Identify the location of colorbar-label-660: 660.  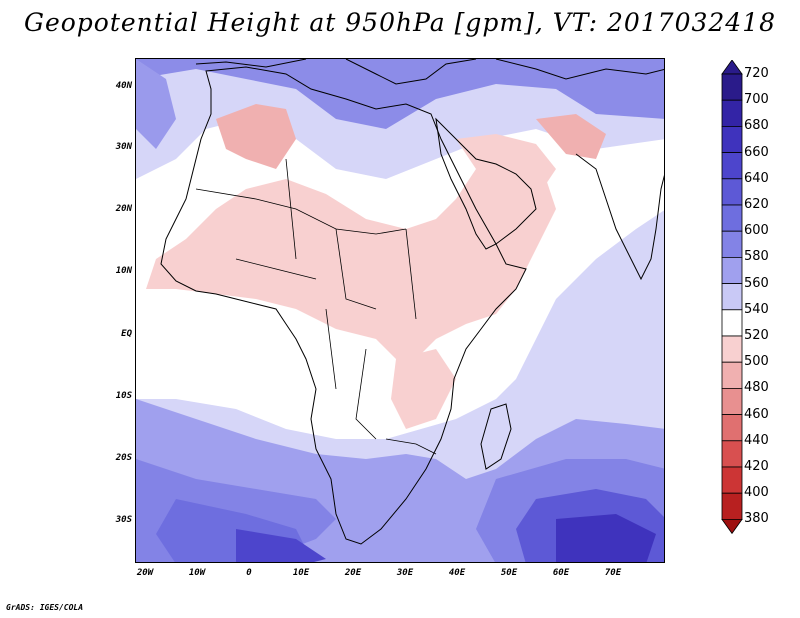
(756, 152).